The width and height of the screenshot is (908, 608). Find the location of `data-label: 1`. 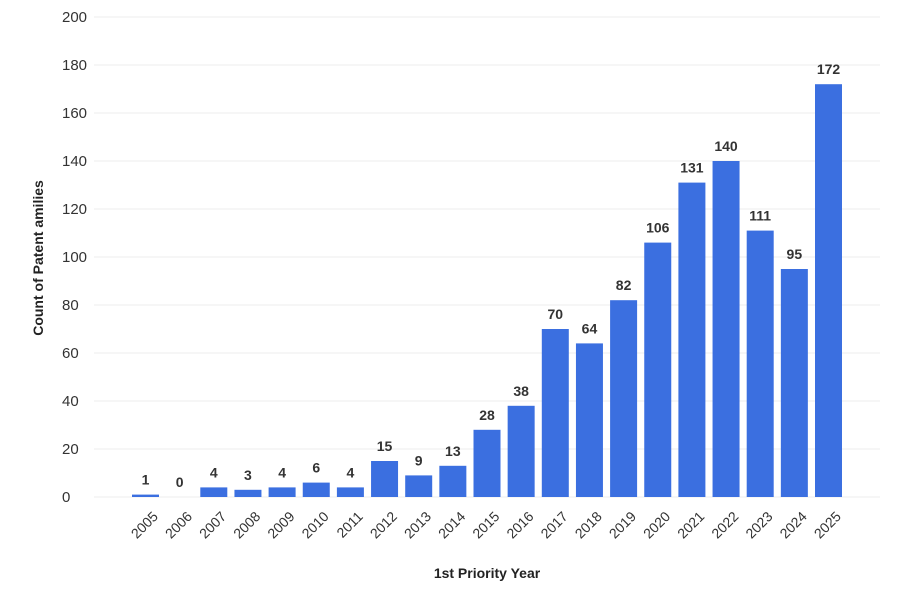

data-label: 1 is located at coordinates (146, 480).